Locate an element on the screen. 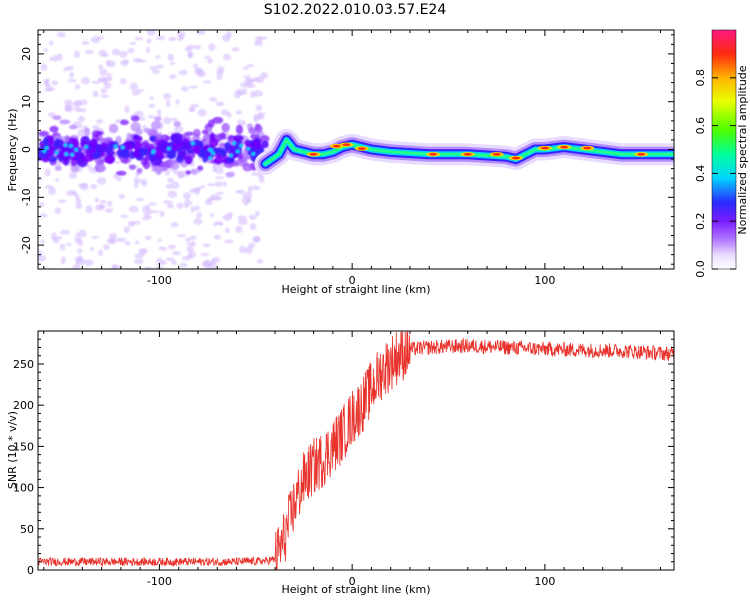  figure-title: S102.2022.010.03.57.E24 is located at coordinates (355, 10).